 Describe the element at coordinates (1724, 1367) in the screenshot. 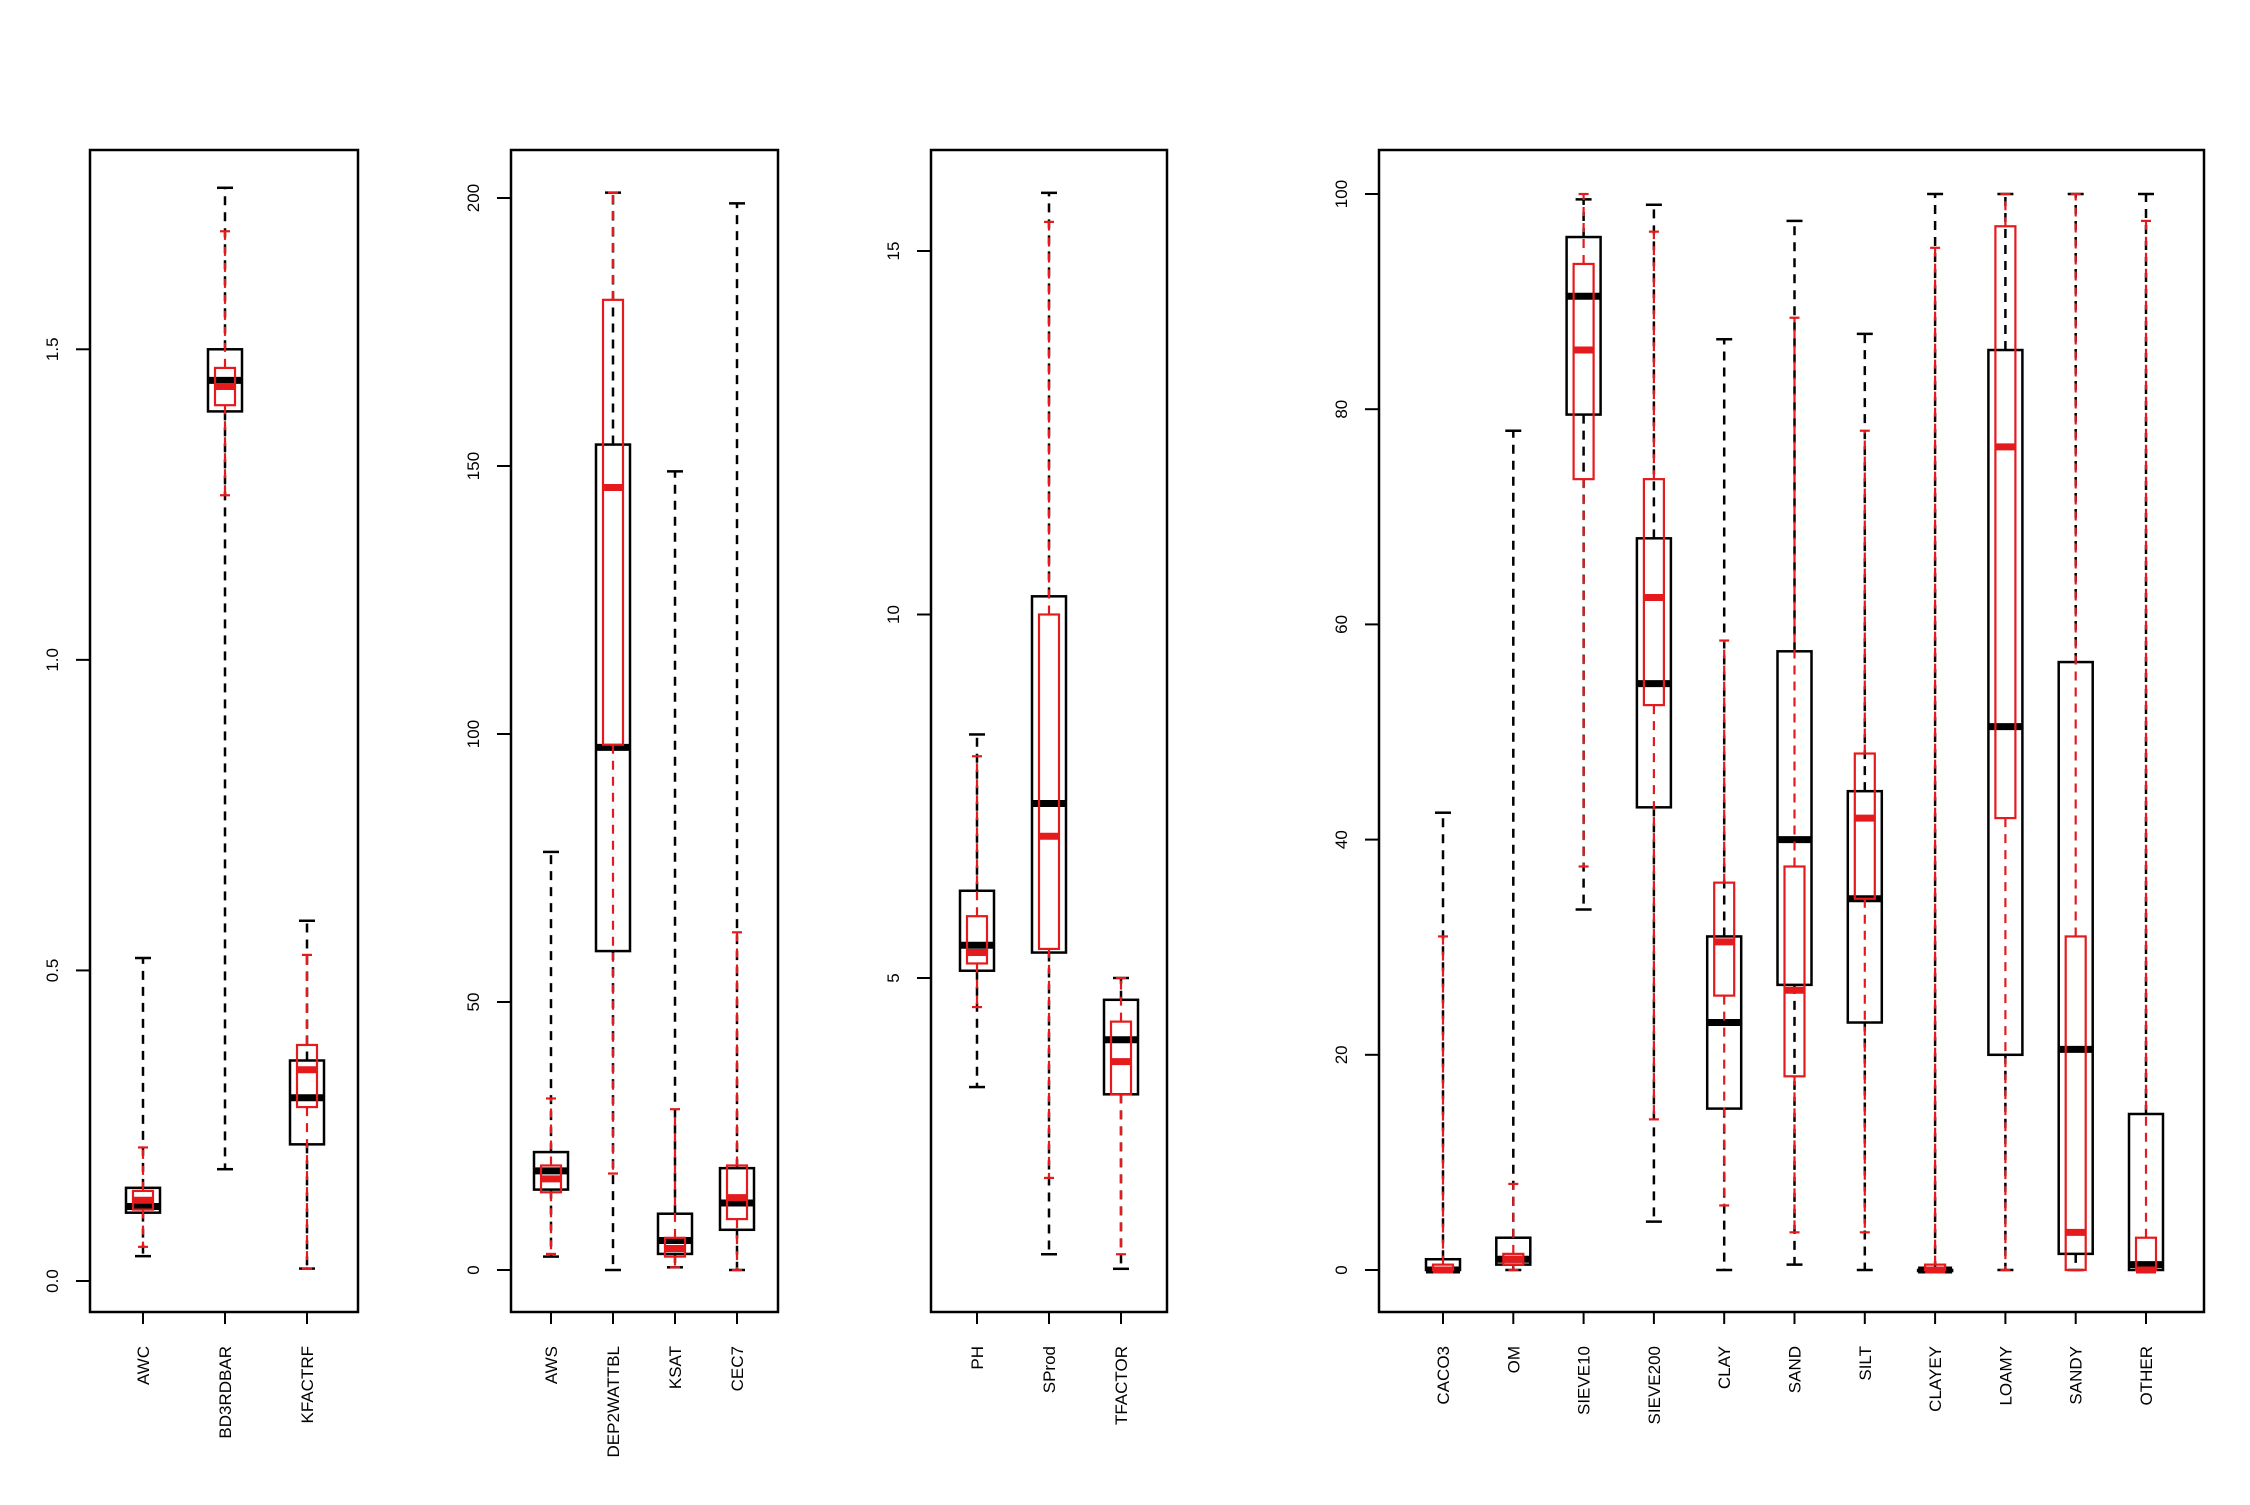

I see `x-tick-label: CLAY` at that location.